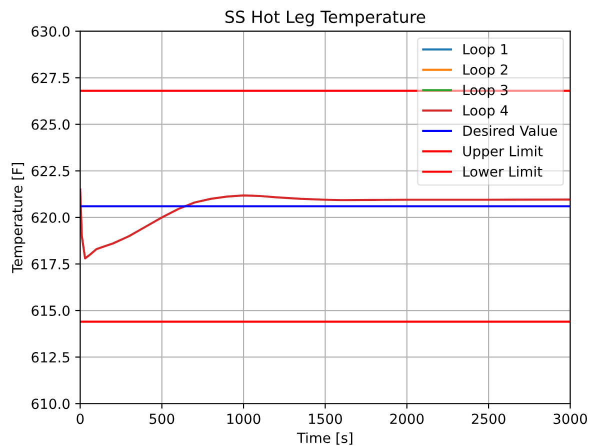 The image size is (594, 446). What do you see at coordinates (51, 404) in the screenshot?
I see `y-tick-label: 610.0` at bounding box center [51, 404].